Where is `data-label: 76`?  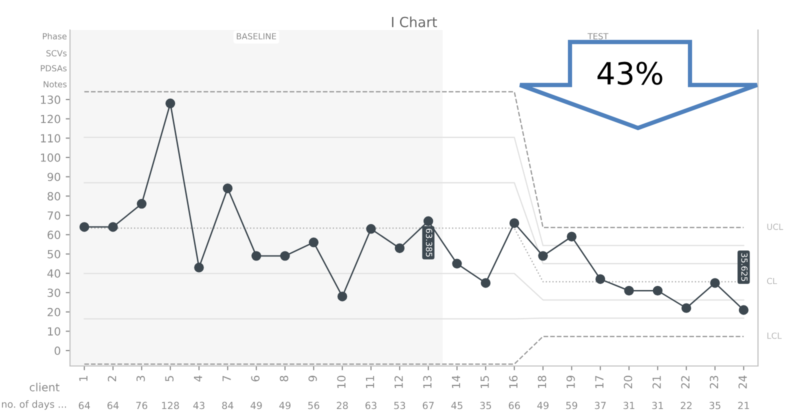
data-label: 76 is located at coordinates (142, 406).